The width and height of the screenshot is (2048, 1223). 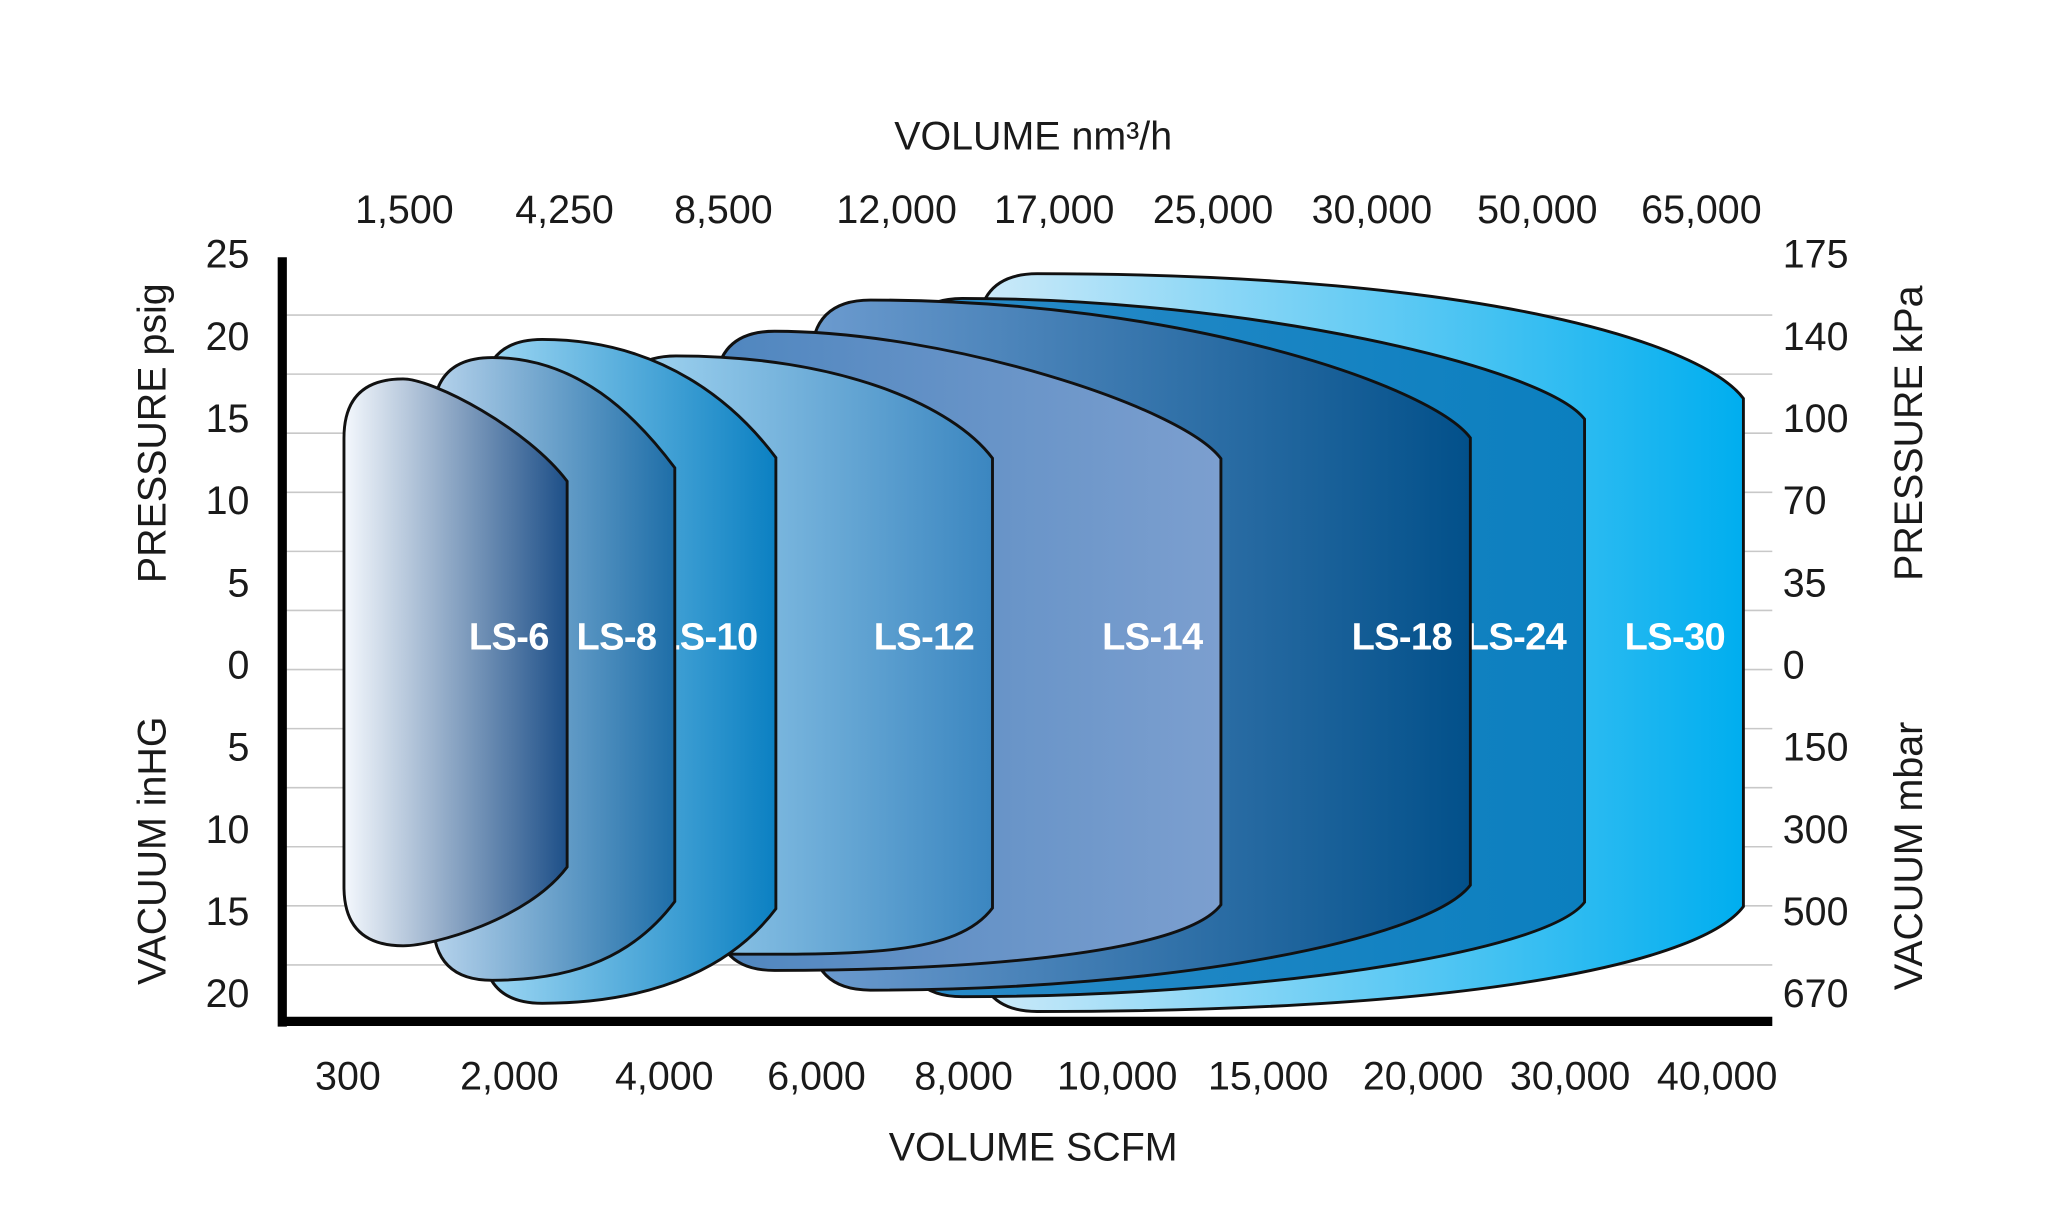 I want to click on right-axis-title-vacuum: VACUUM mbar, so click(x=1909, y=856).